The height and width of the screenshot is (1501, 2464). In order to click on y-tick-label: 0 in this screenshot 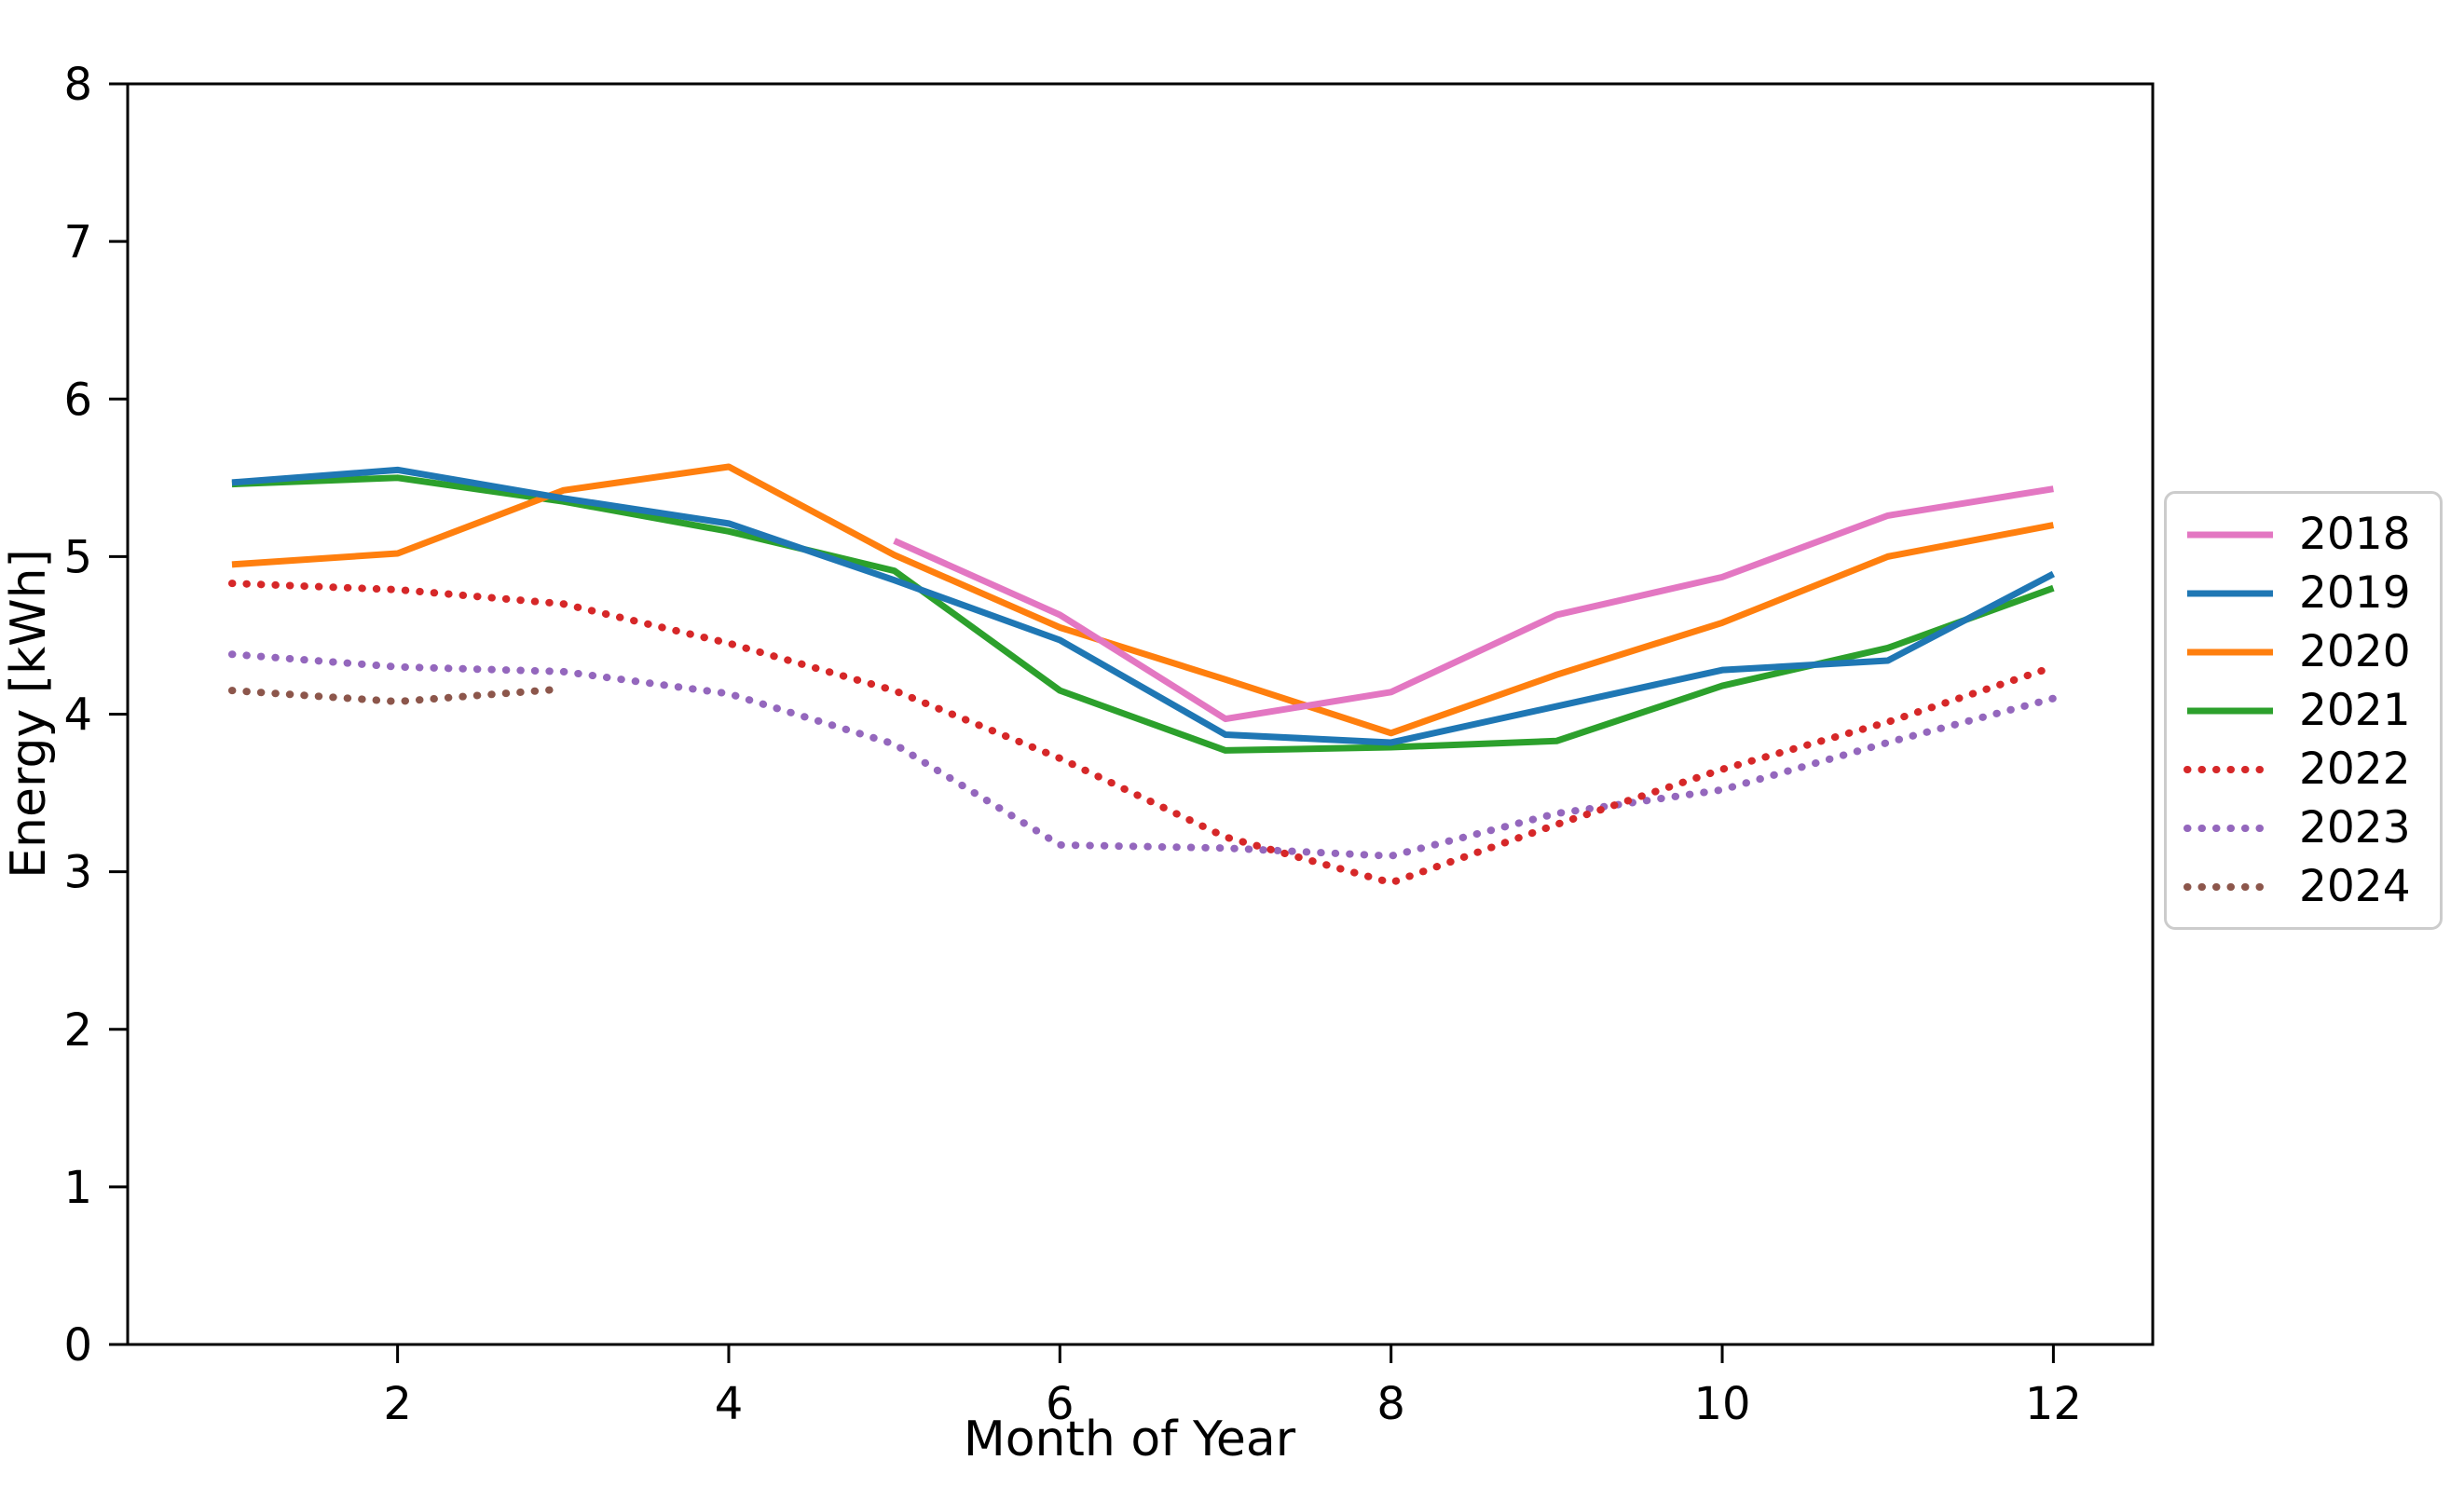, I will do `click(77, 1345)`.